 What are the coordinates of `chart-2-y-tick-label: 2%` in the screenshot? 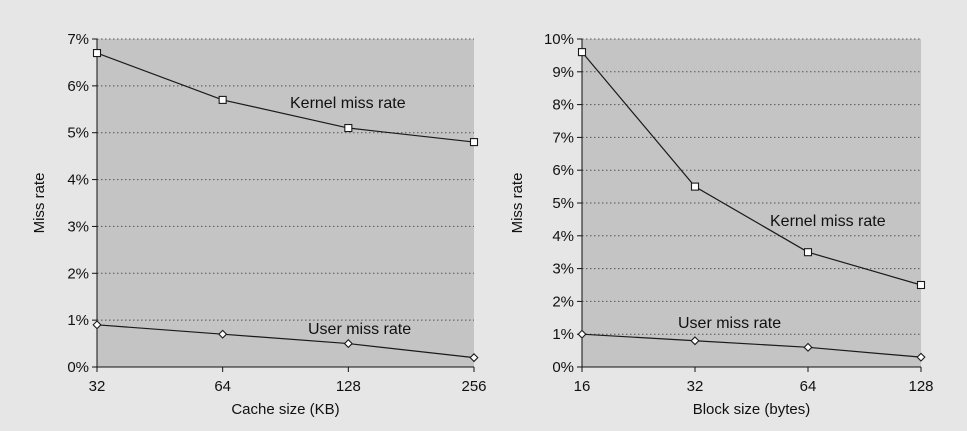 It's located at (563, 301).